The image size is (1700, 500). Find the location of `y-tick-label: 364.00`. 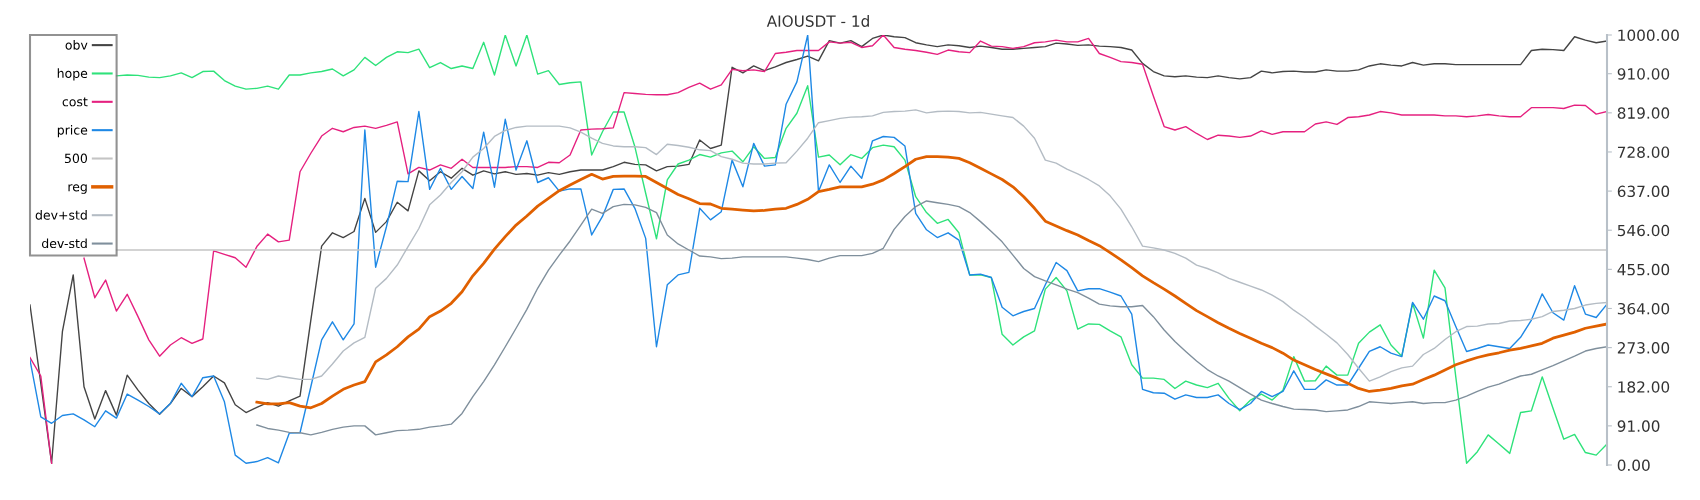

y-tick-label: 364.00 is located at coordinates (1643, 308).